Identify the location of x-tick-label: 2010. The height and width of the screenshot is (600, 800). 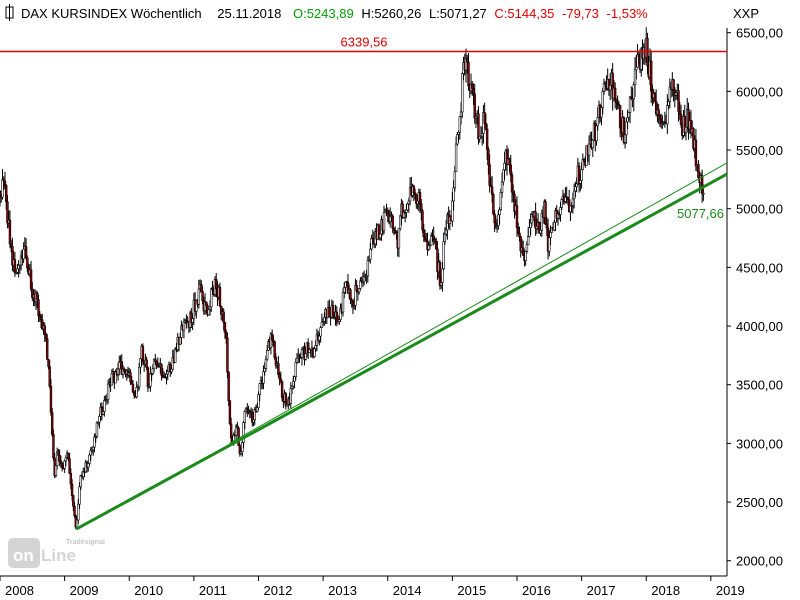
(148, 590).